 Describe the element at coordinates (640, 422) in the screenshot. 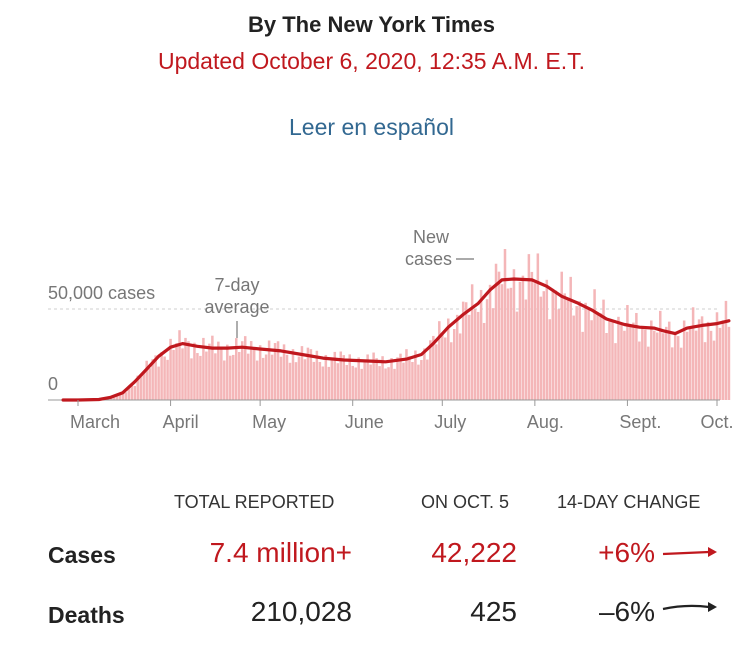

I see `x-tick-label: Sept.` at that location.